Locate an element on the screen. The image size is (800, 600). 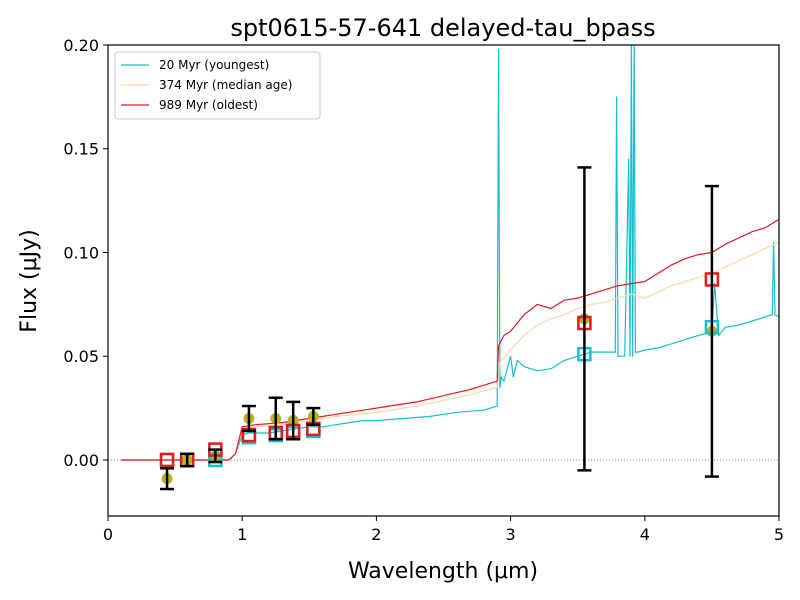
x-tick-label: 3 is located at coordinates (511, 534).